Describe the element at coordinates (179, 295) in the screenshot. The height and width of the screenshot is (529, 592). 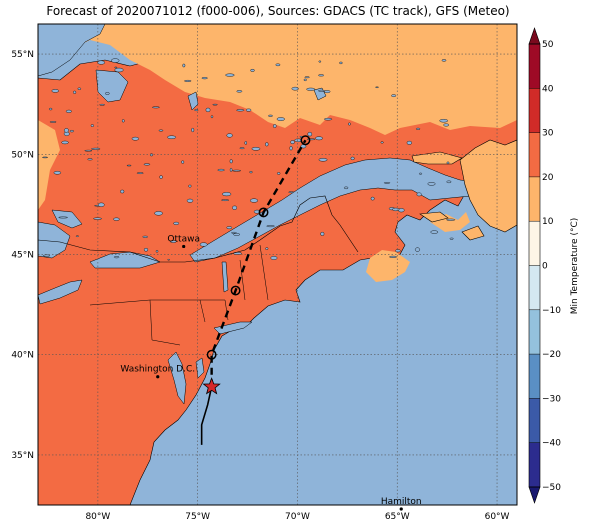
I see `state-borders` at that location.